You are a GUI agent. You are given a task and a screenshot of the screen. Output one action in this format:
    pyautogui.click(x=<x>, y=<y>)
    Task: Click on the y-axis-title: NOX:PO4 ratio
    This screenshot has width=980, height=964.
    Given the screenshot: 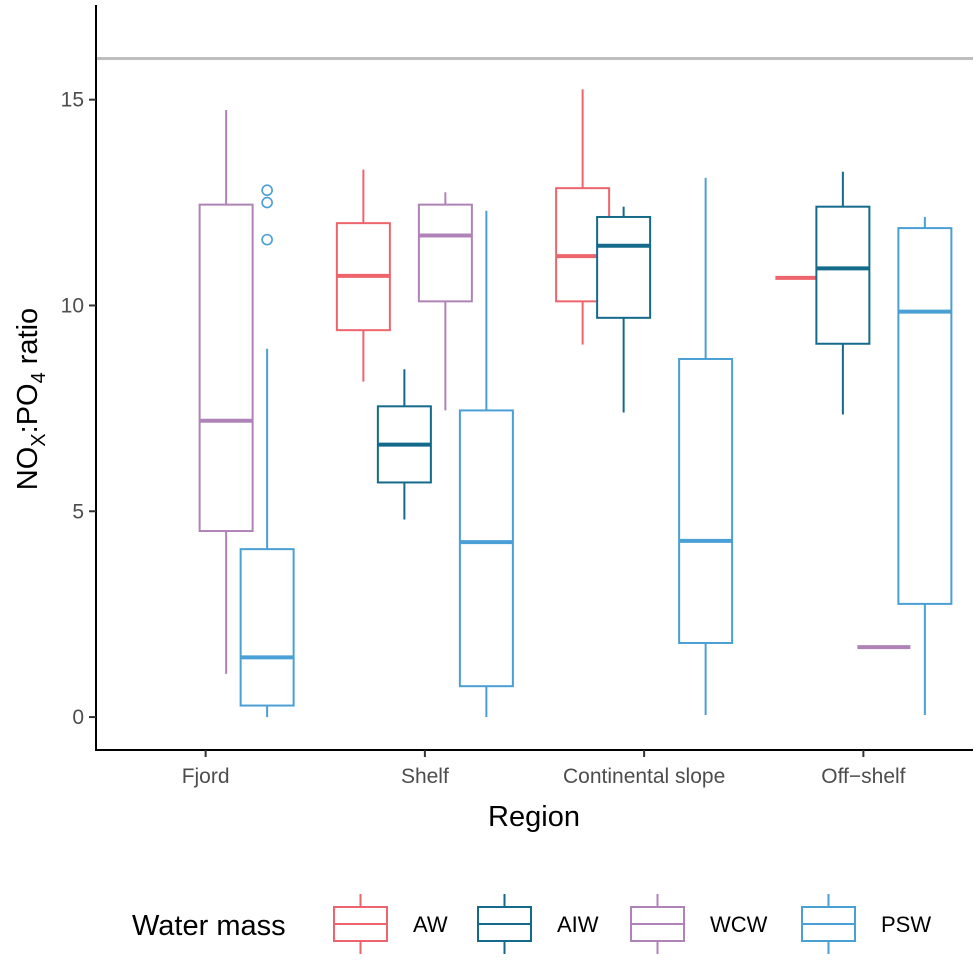 What is the action you would take?
    pyautogui.click(x=31, y=399)
    